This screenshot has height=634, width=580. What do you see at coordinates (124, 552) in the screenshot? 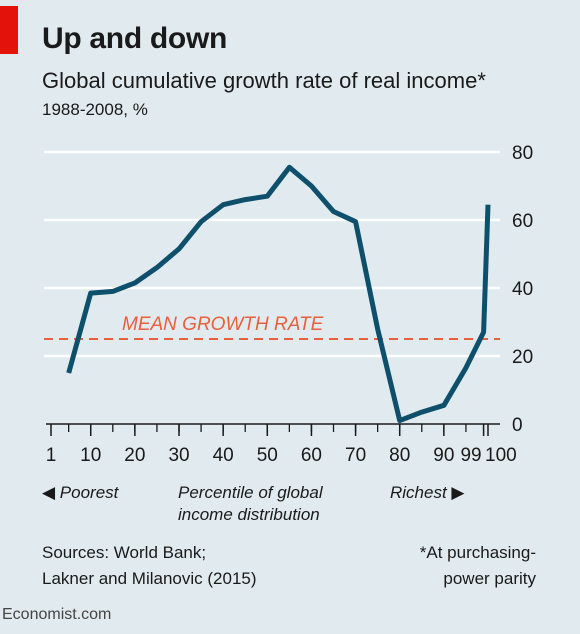
I see `source-line-1: Sources: World Bank;` at bounding box center [124, 552].